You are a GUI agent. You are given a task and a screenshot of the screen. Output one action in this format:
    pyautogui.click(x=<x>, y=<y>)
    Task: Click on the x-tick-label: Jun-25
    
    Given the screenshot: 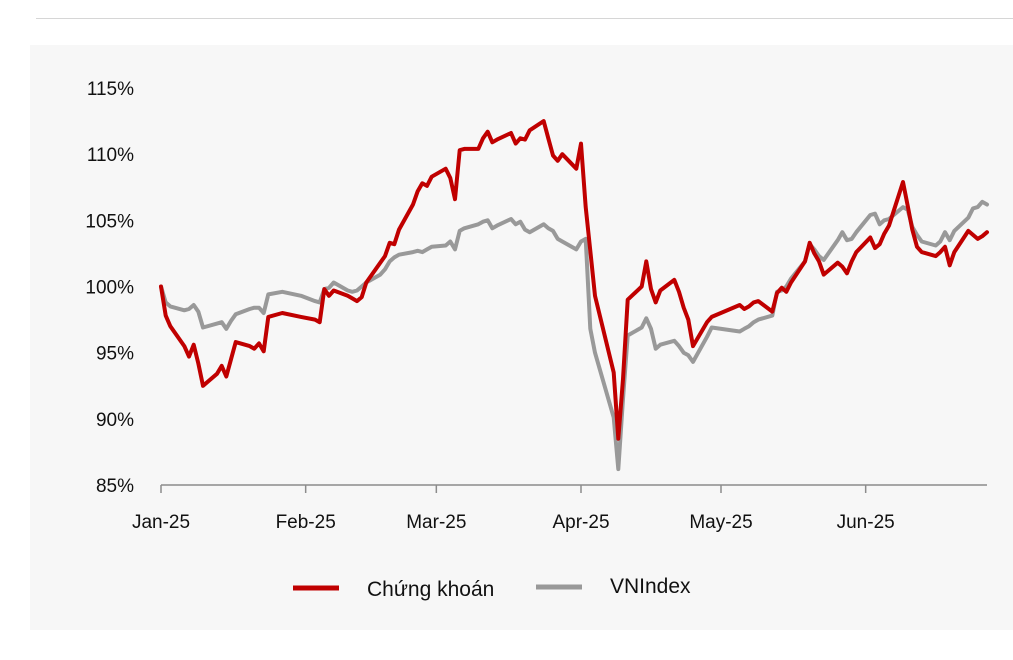 What is the action you would take?
    pyautogui.click(x=866, y=522)
    